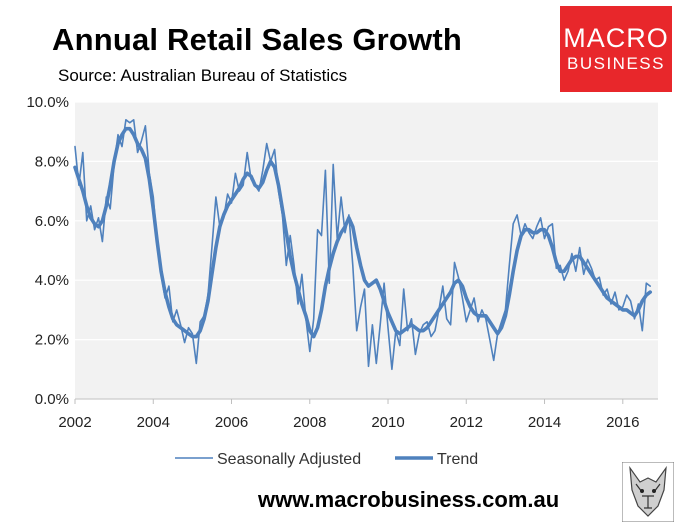  Describe the element at coordinates (648, 492) in the screenshot. I see `wolf-head-icon` at that location.